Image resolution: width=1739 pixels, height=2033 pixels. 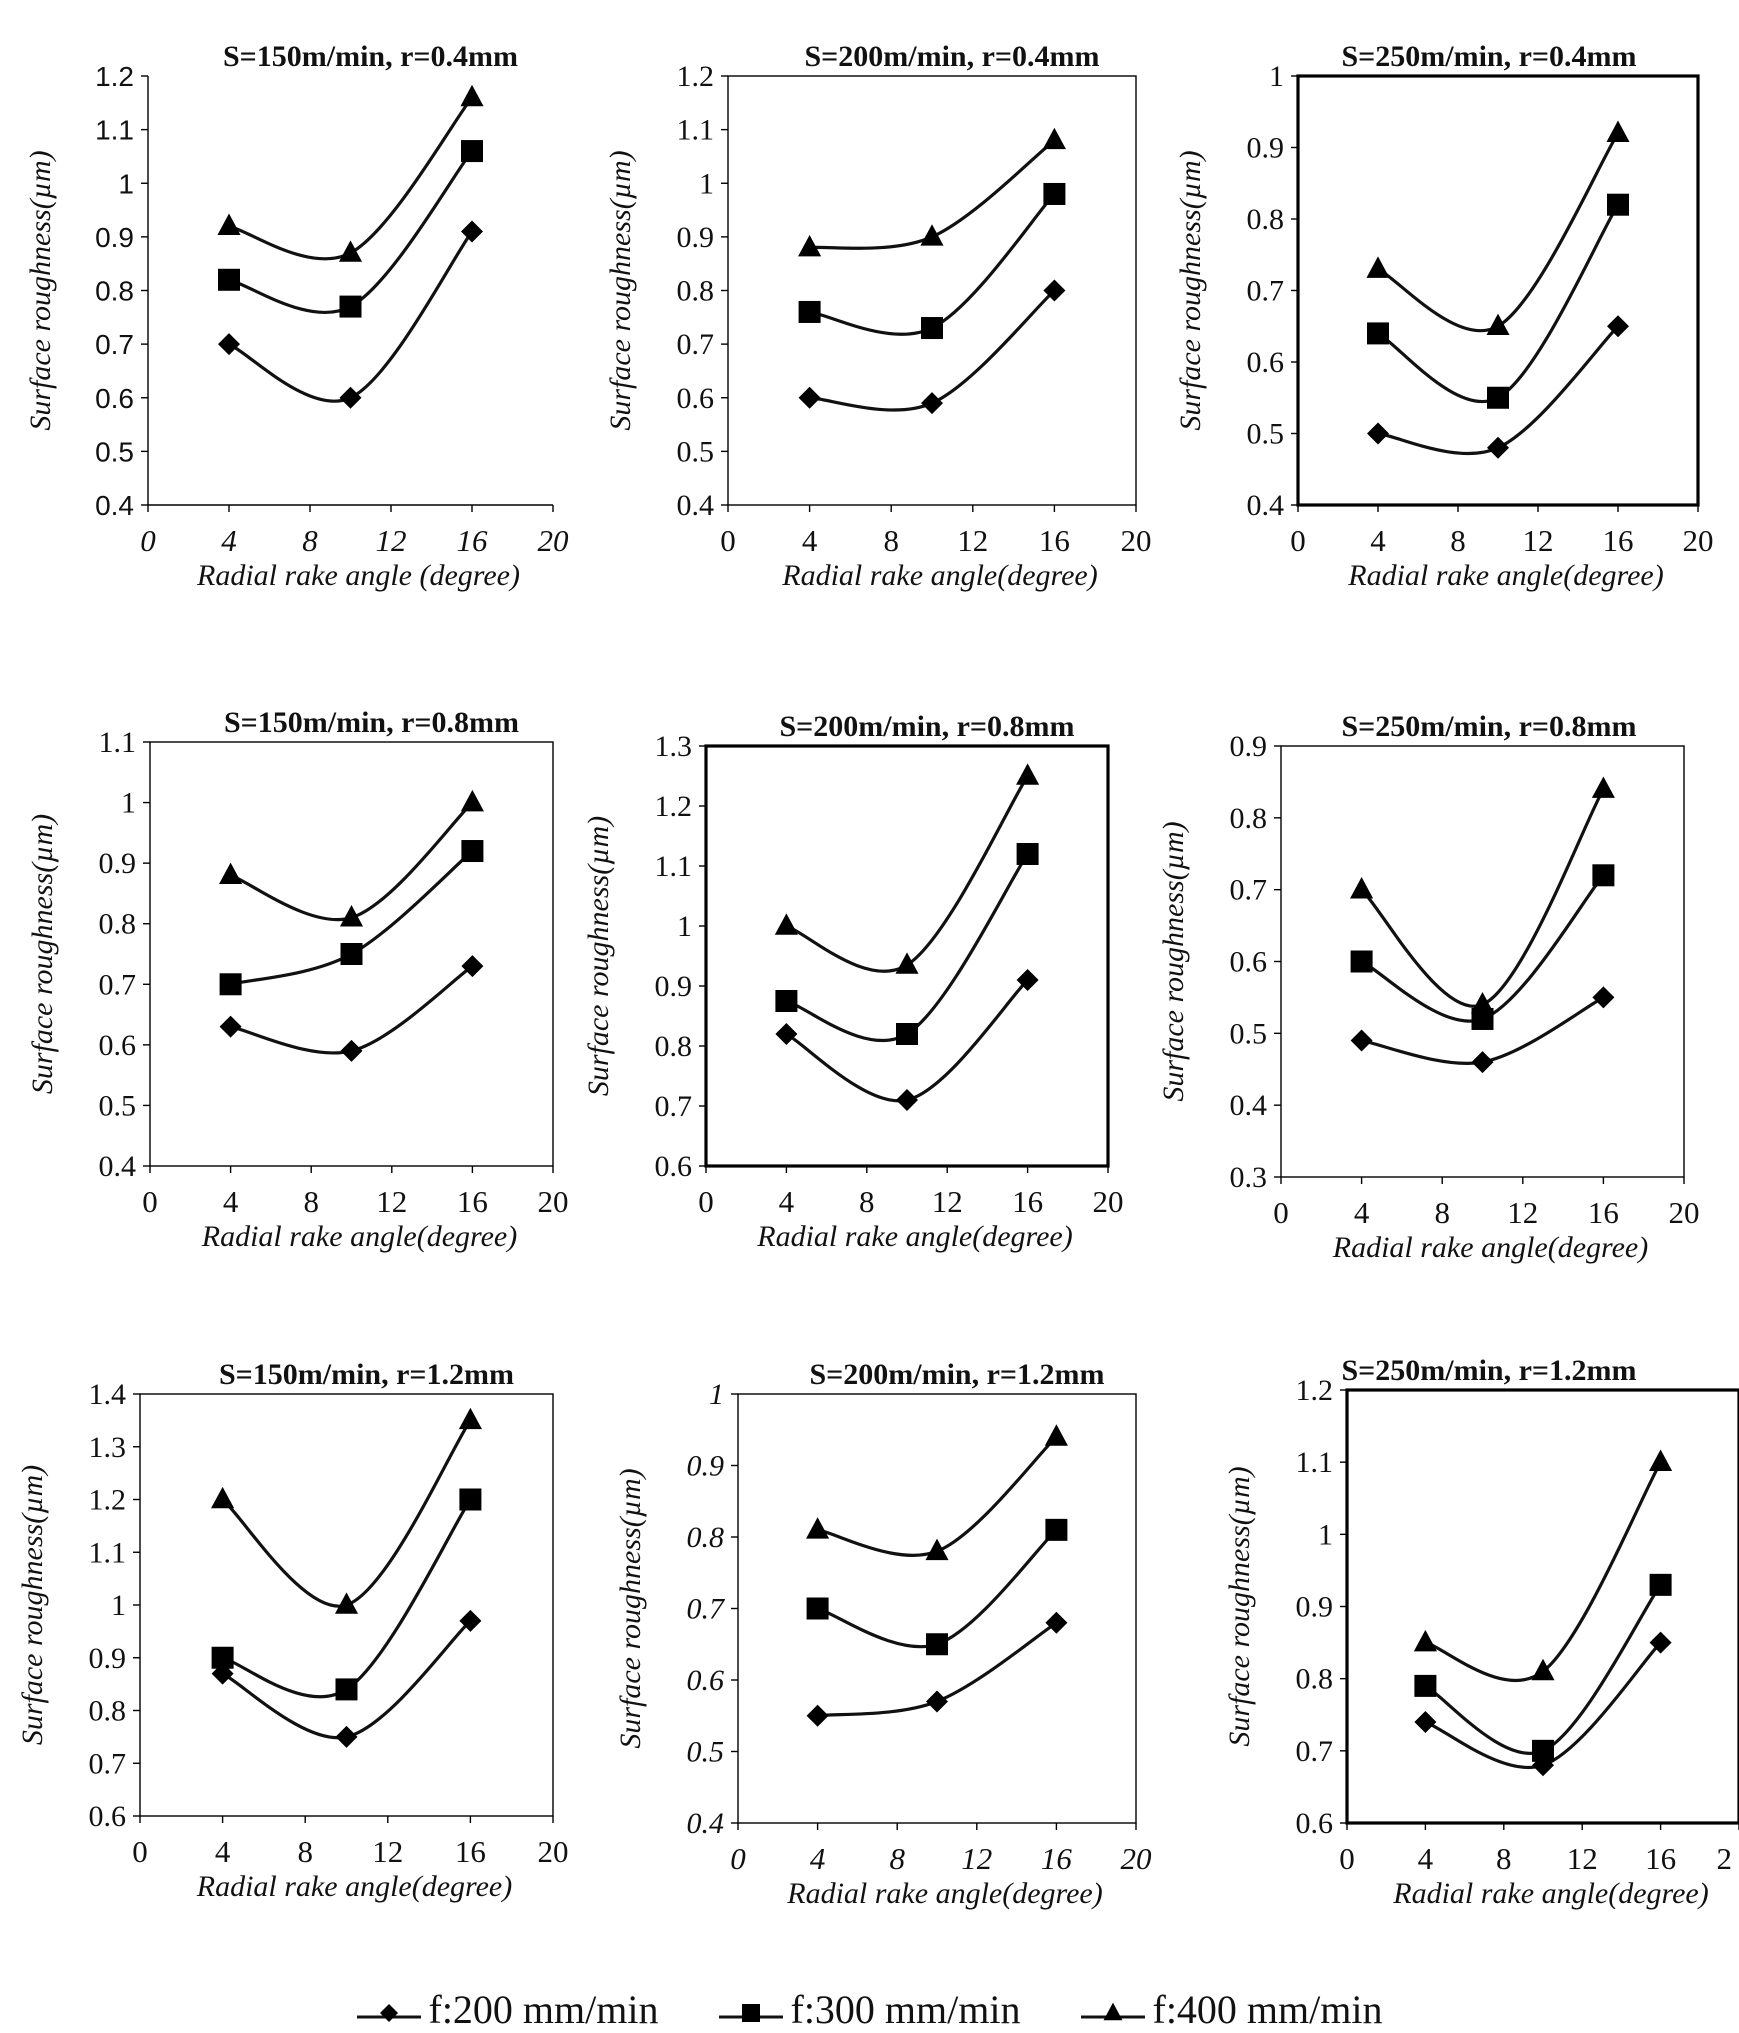 I want to click on plot-frame, so click(x=1482, y=961).